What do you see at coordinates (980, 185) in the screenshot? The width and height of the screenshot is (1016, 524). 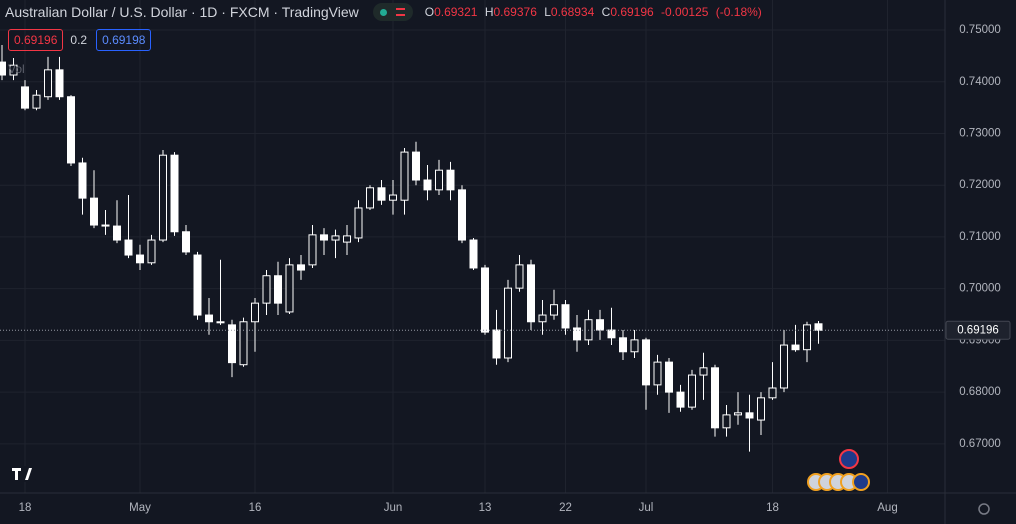 I see `y-tick-label: 0.72000` at bounding box center [980, 185].